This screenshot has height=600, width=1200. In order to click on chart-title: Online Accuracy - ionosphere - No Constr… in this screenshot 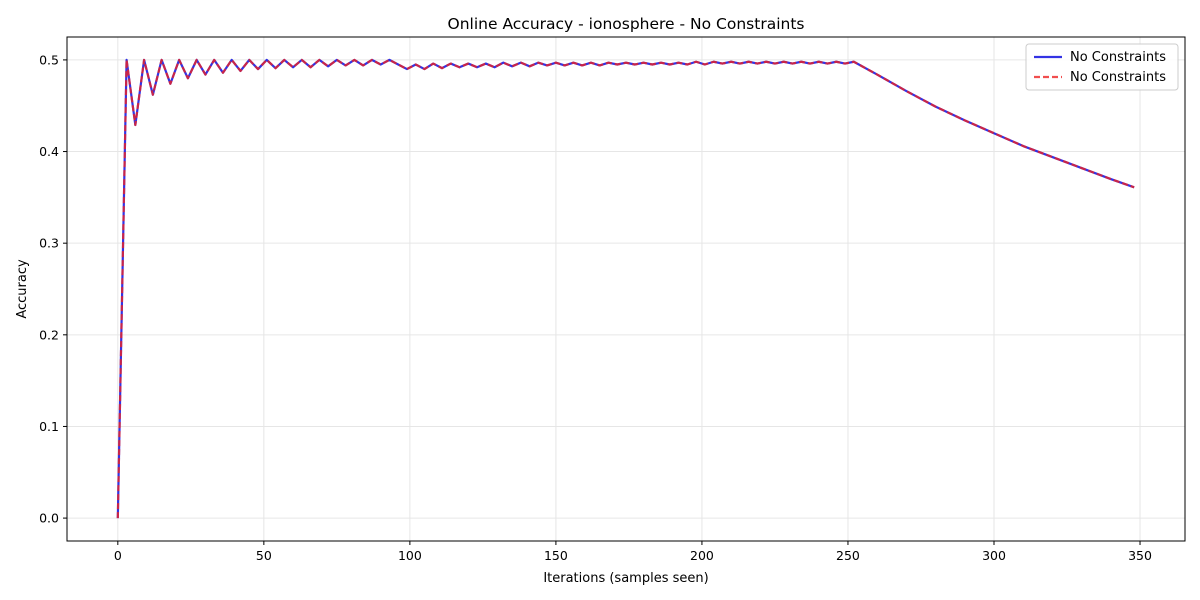, I will do `click(626, 24)`.